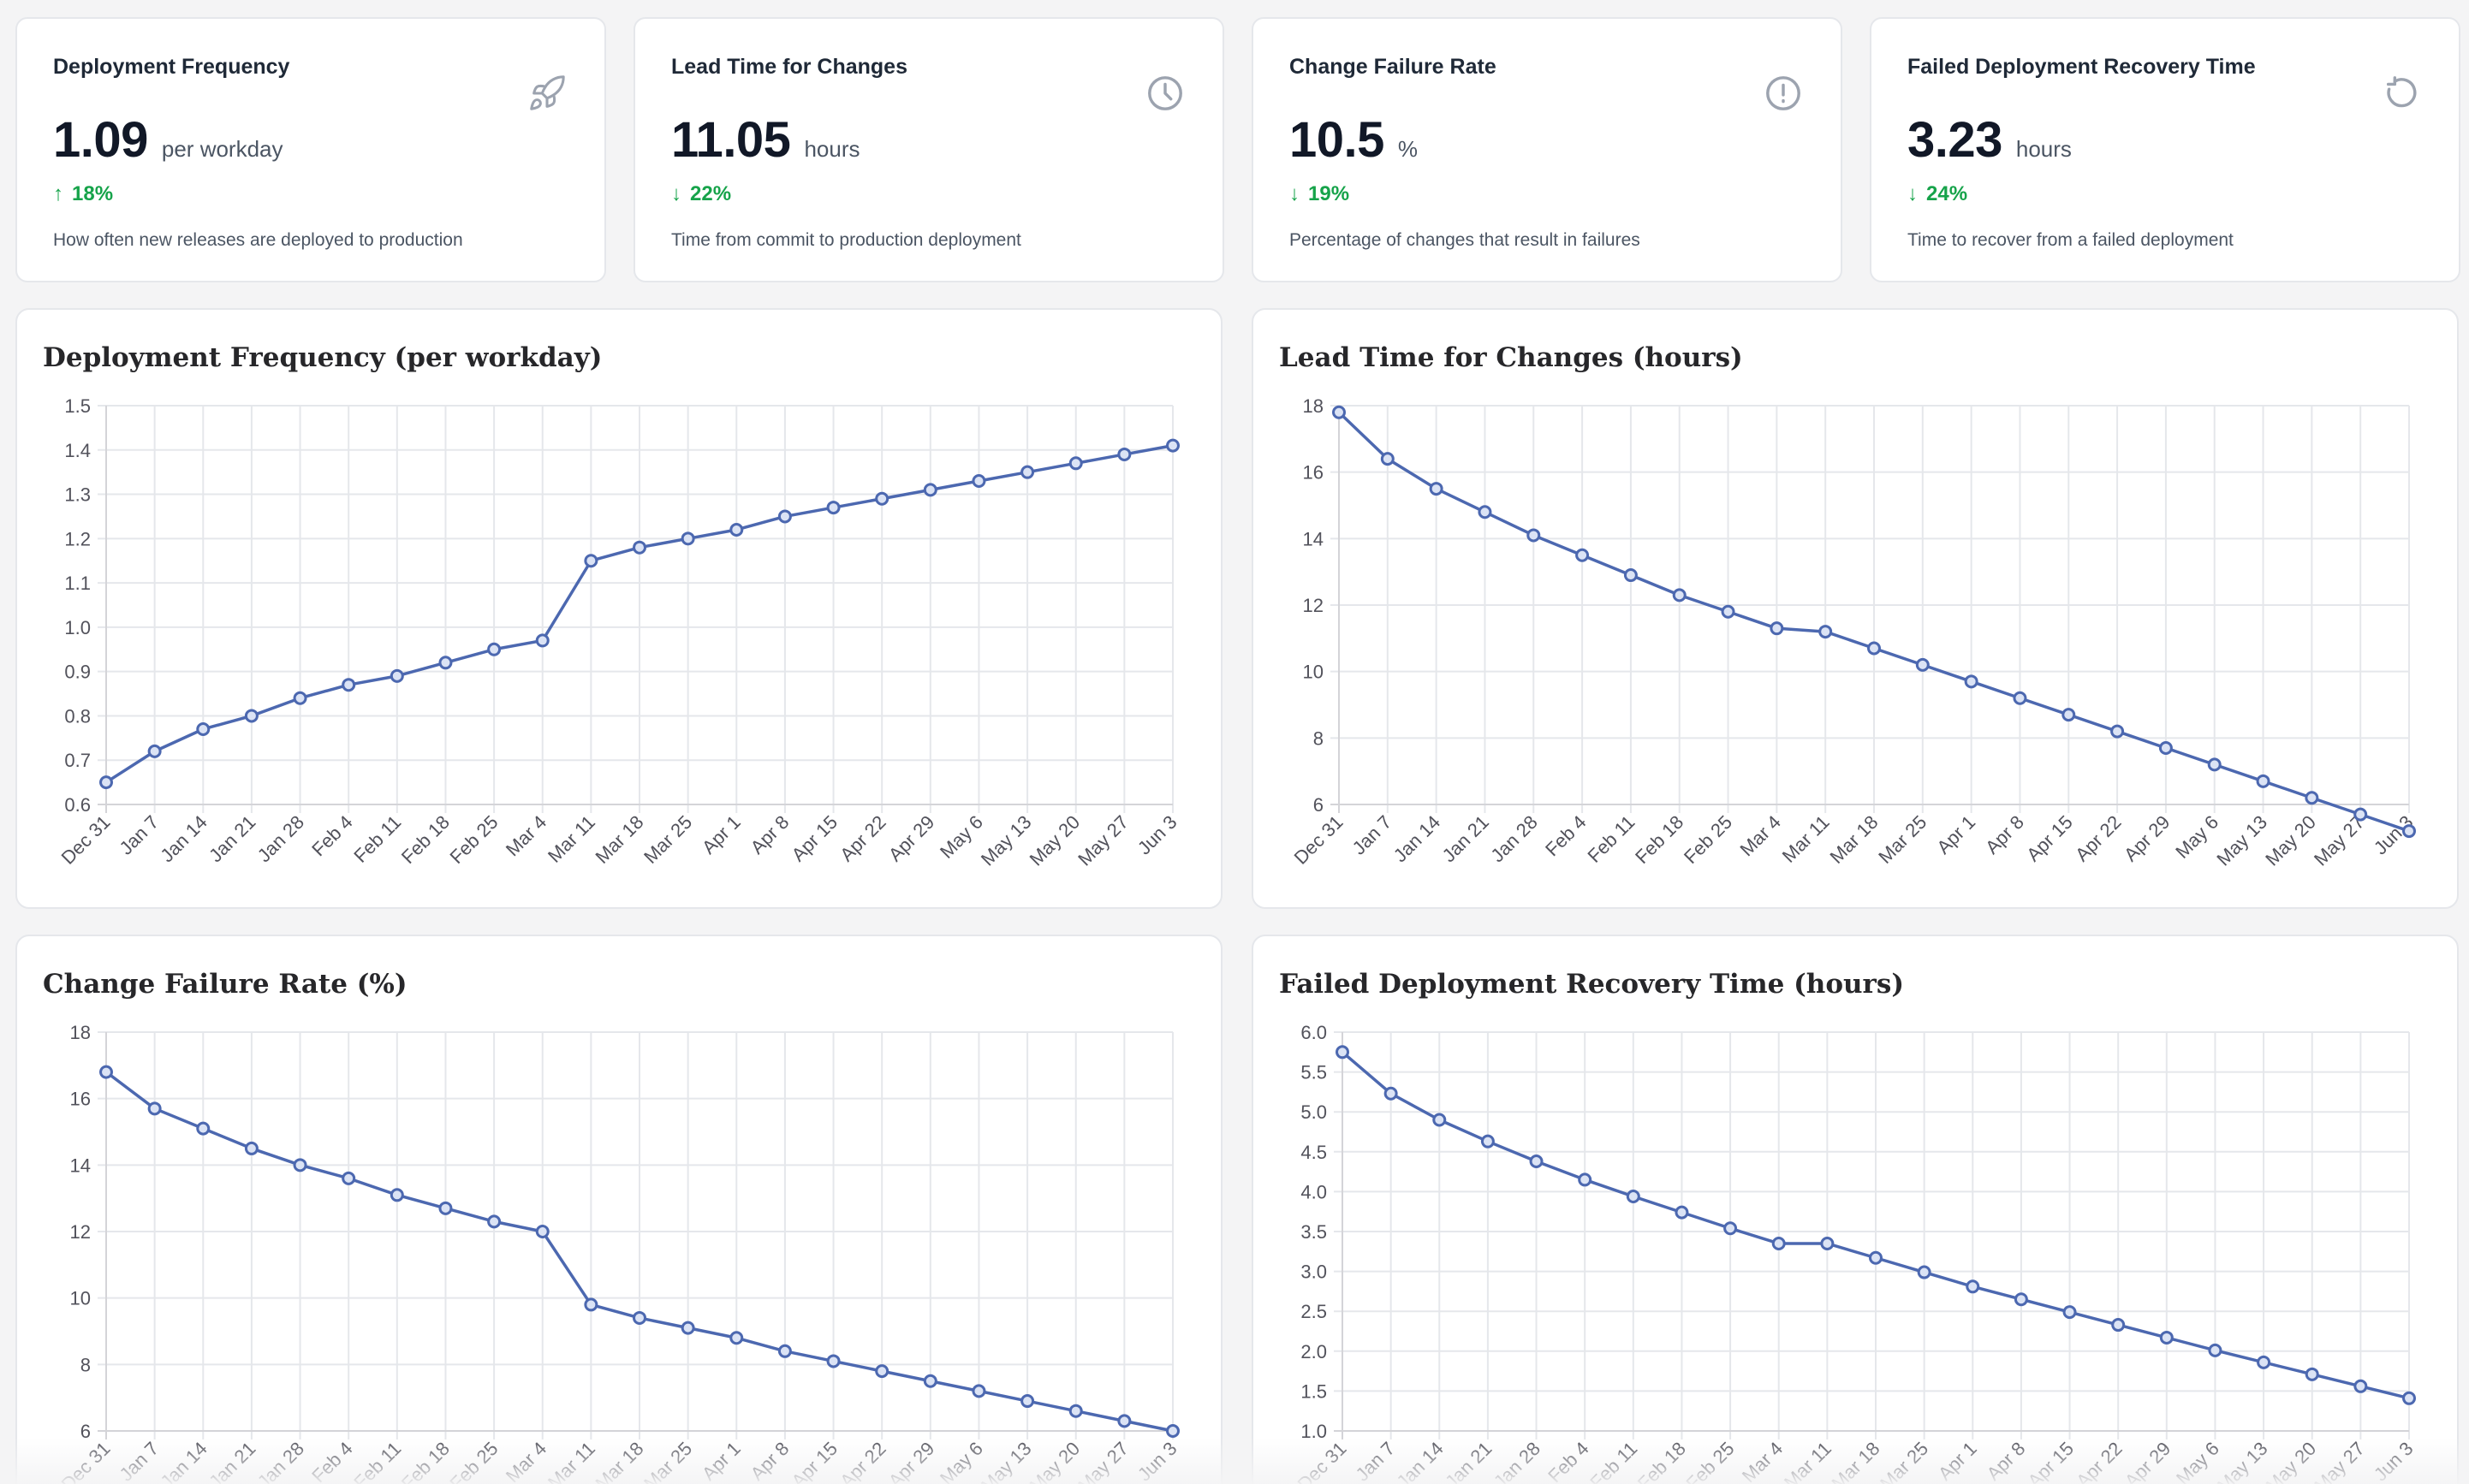 This screenshot has height=1484, width=2469. Describe the element at coordinates (77, 716) in the screenshot. I see `y-tick-label: 0.8` at that location.